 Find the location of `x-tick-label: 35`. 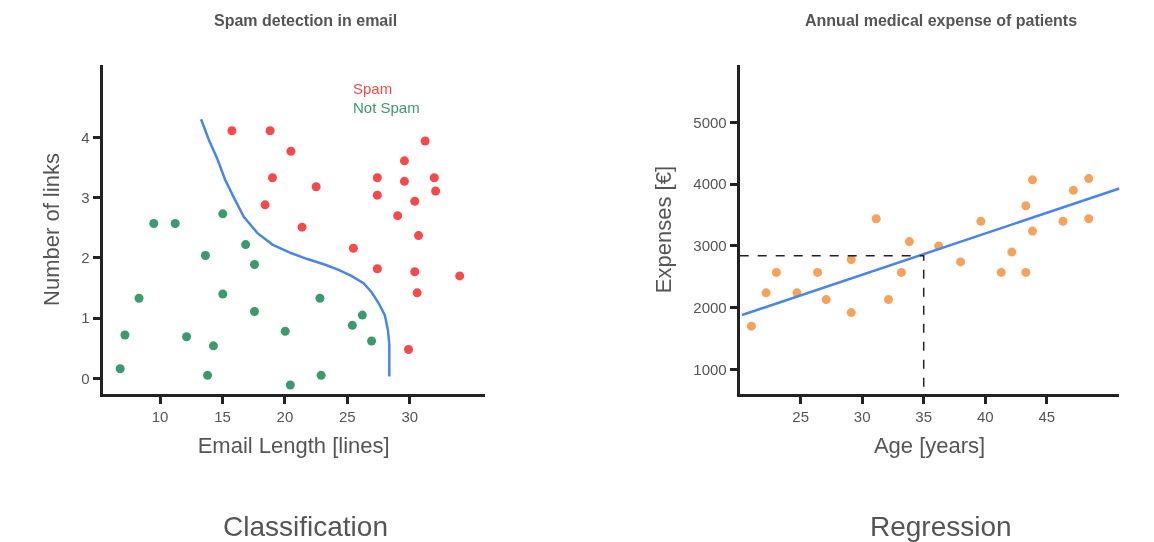

x-tick-label: 35 is located at coordinates (924, 417).